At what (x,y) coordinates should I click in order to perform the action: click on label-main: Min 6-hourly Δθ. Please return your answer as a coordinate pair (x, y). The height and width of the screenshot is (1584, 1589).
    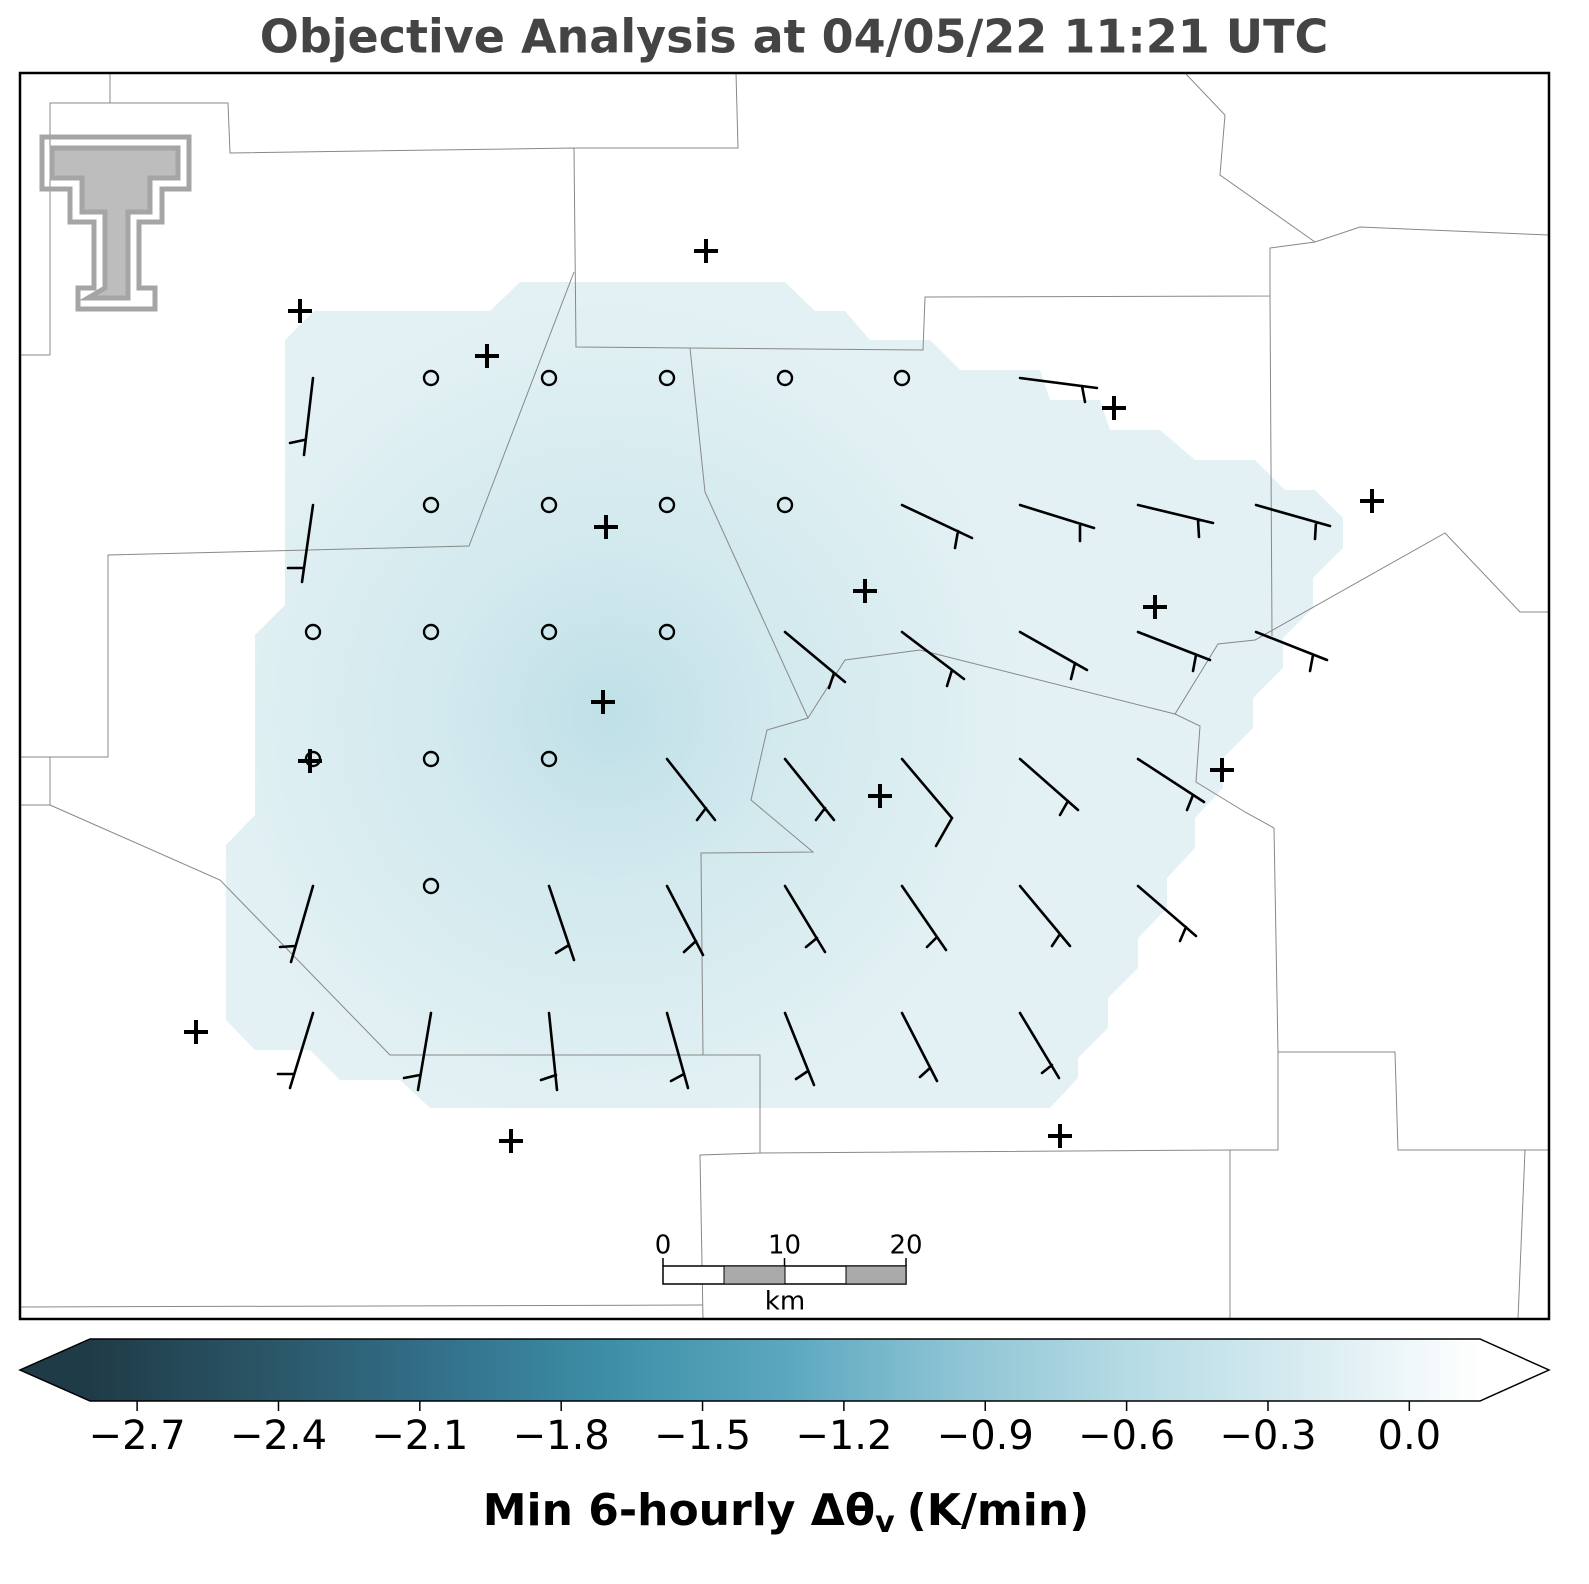
    Looking at the image, I should click on (679, 1510).